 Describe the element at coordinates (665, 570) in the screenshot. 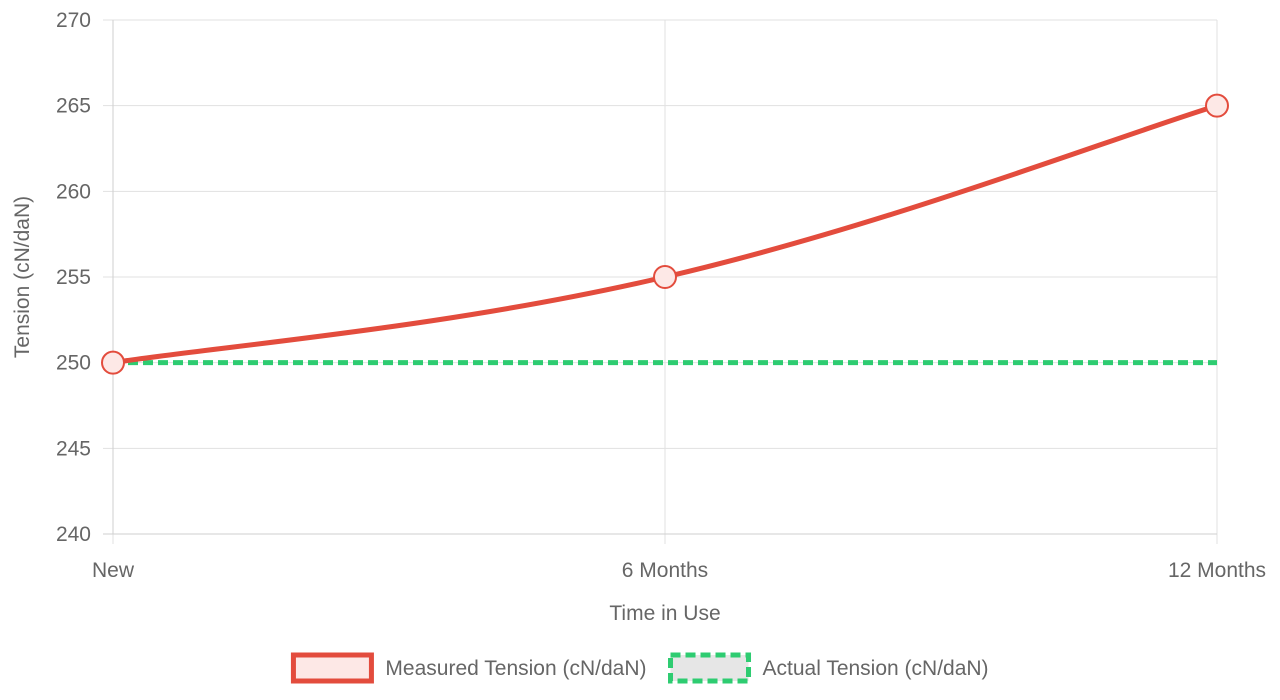

I see `x-tick-label: 6 Months` at that location.